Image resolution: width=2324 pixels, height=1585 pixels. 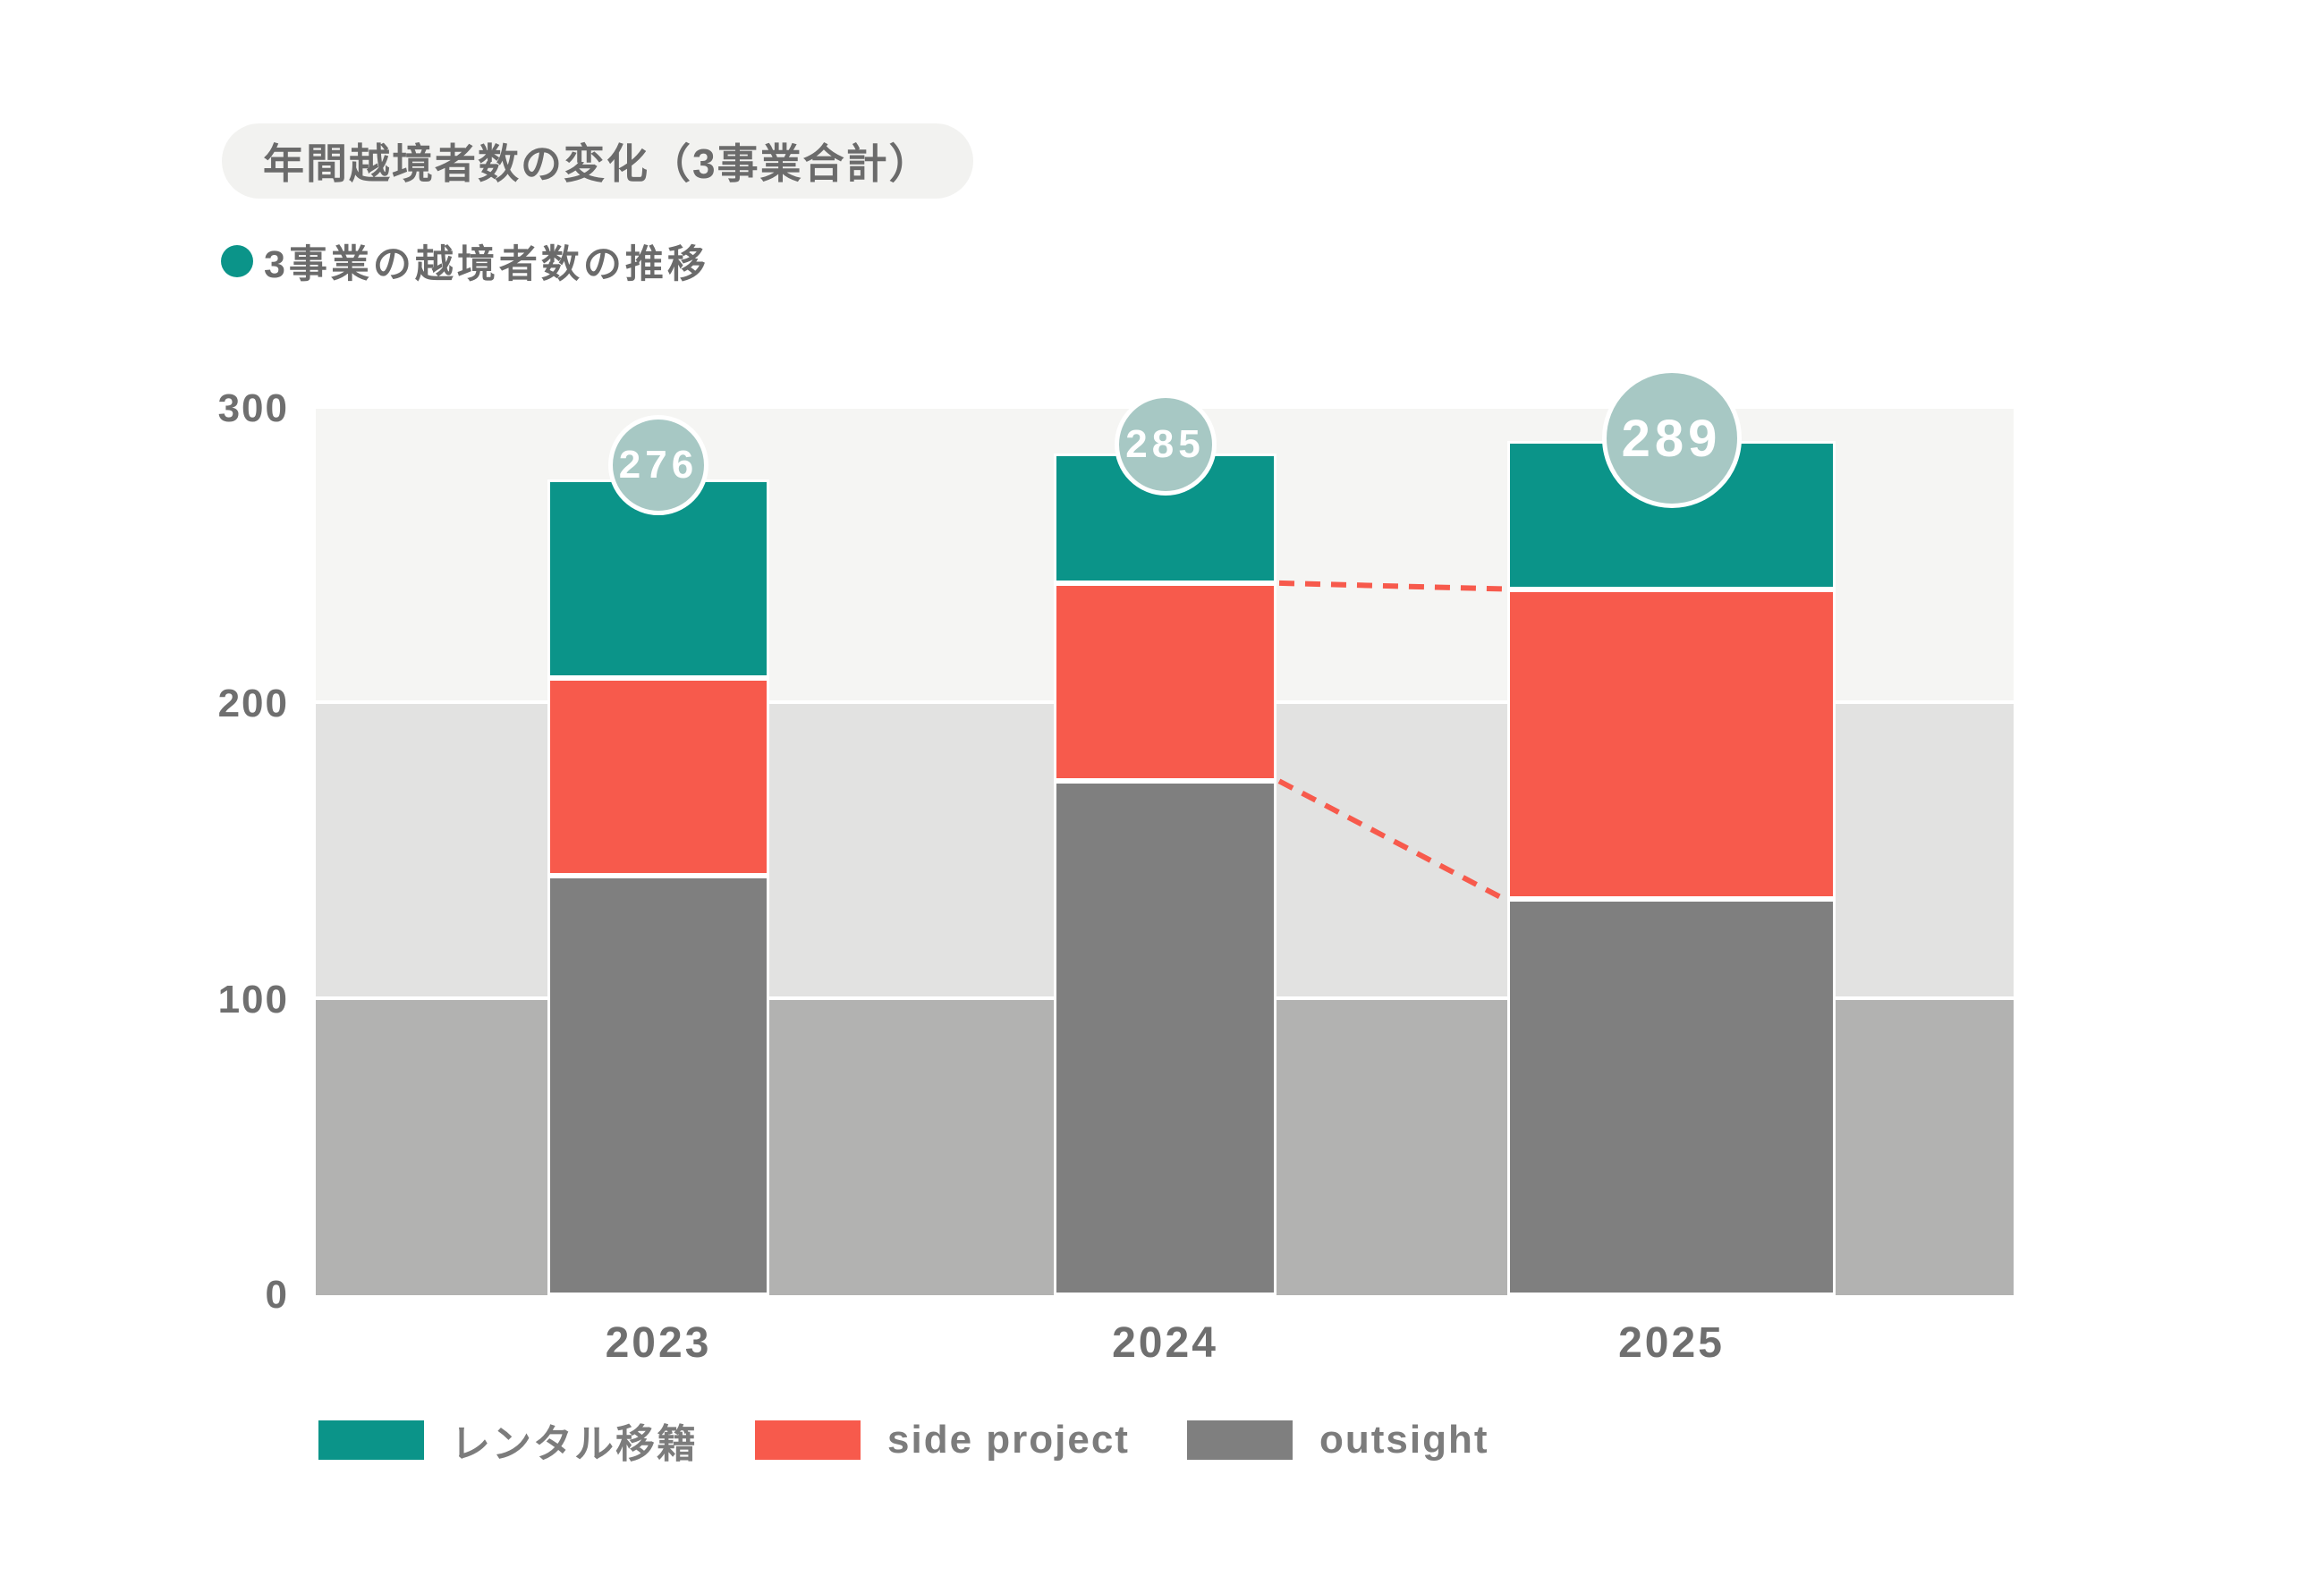 I want to click on x-axis-label-2024: 2024, so click(x=1165, y=1343).